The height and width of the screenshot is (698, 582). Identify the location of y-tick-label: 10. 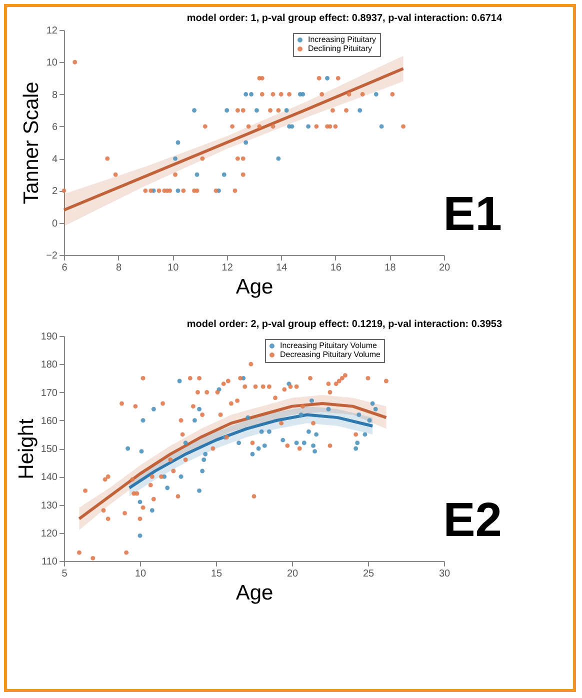
(52, 63).